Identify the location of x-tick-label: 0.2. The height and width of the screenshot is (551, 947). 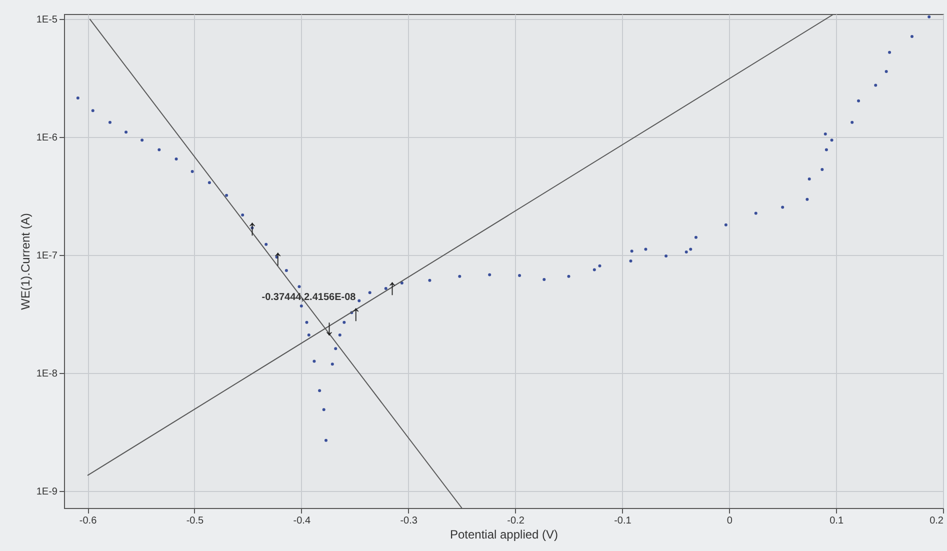
(937, 521).